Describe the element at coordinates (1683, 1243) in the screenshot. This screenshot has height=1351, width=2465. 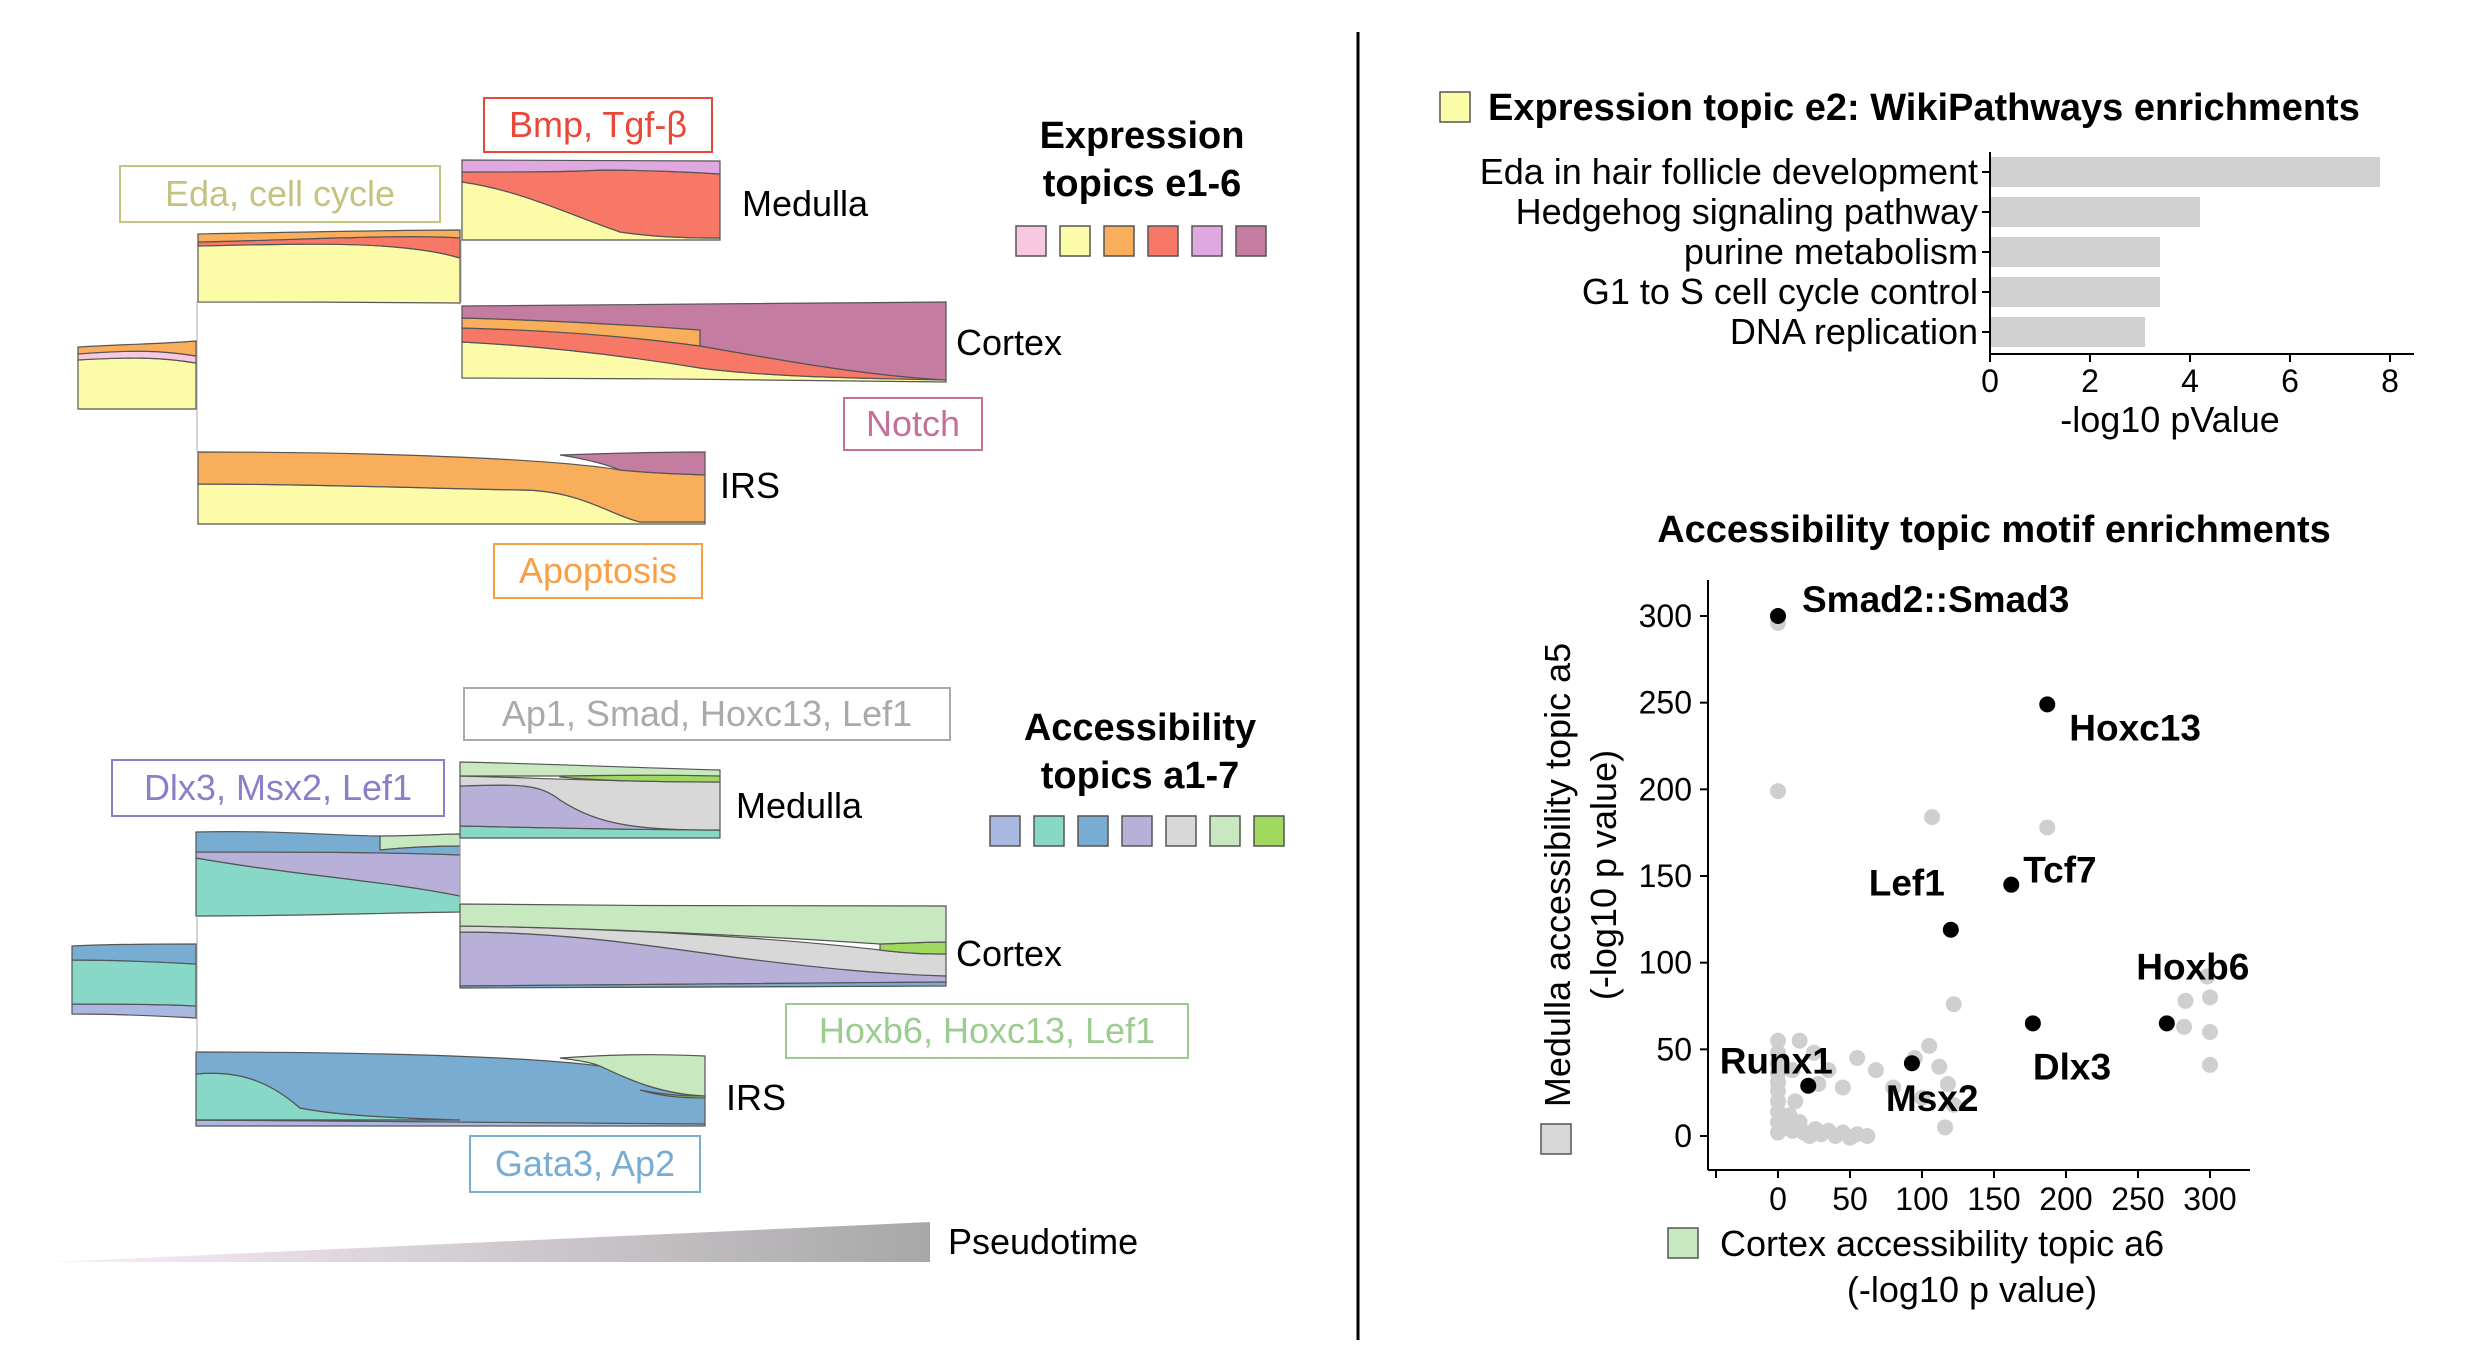
I see `scatter-xlabel-swatch` at that location.